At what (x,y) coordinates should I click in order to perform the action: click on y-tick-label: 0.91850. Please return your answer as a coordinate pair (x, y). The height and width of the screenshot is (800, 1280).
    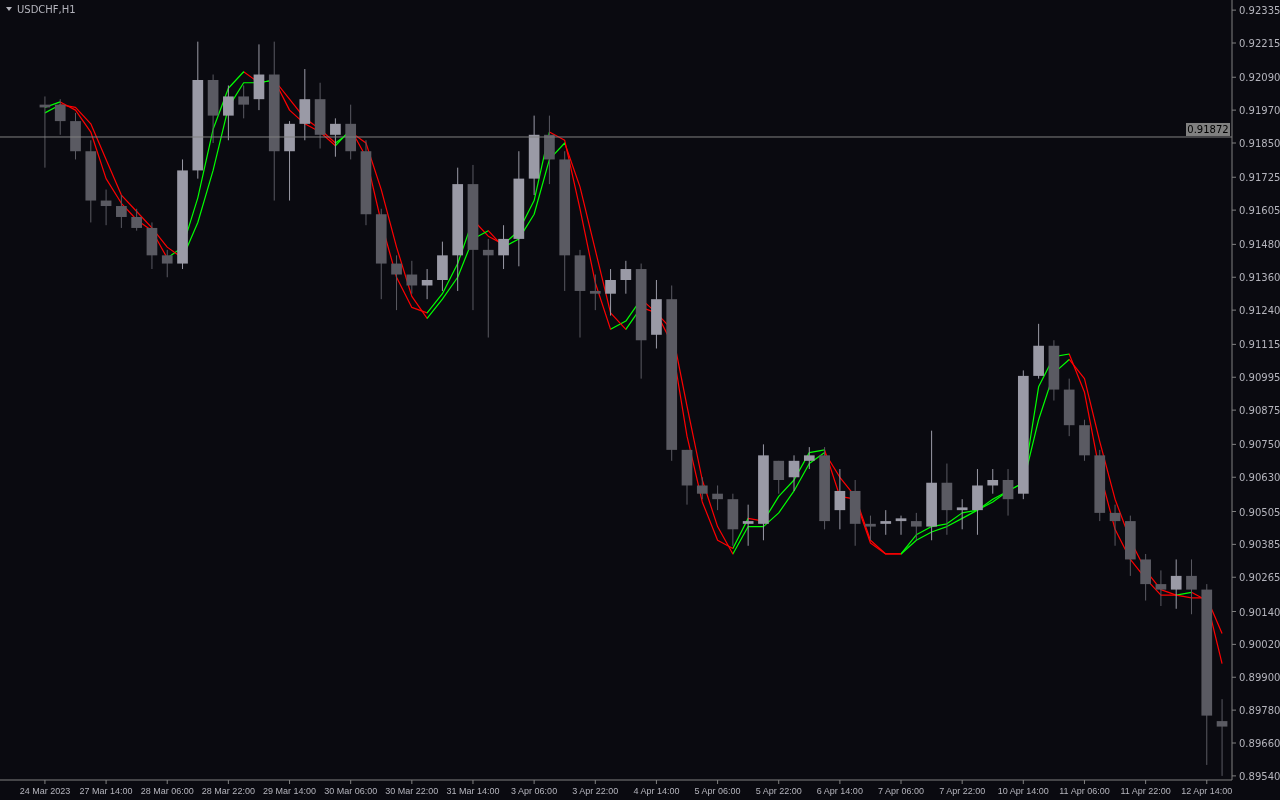
    Looking at the image, I should click on (1259, 144).